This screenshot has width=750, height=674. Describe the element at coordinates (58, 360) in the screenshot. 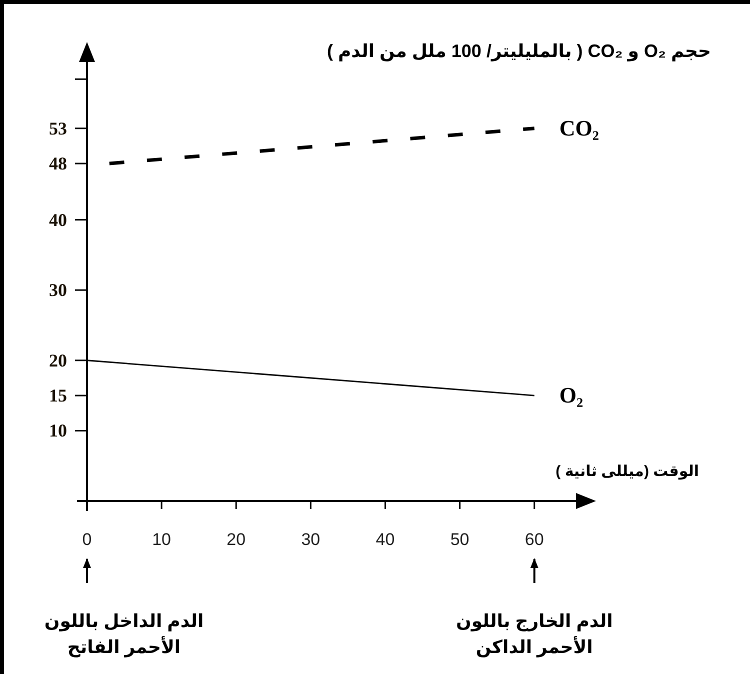

I see `y-tick-label: 20` at that location.